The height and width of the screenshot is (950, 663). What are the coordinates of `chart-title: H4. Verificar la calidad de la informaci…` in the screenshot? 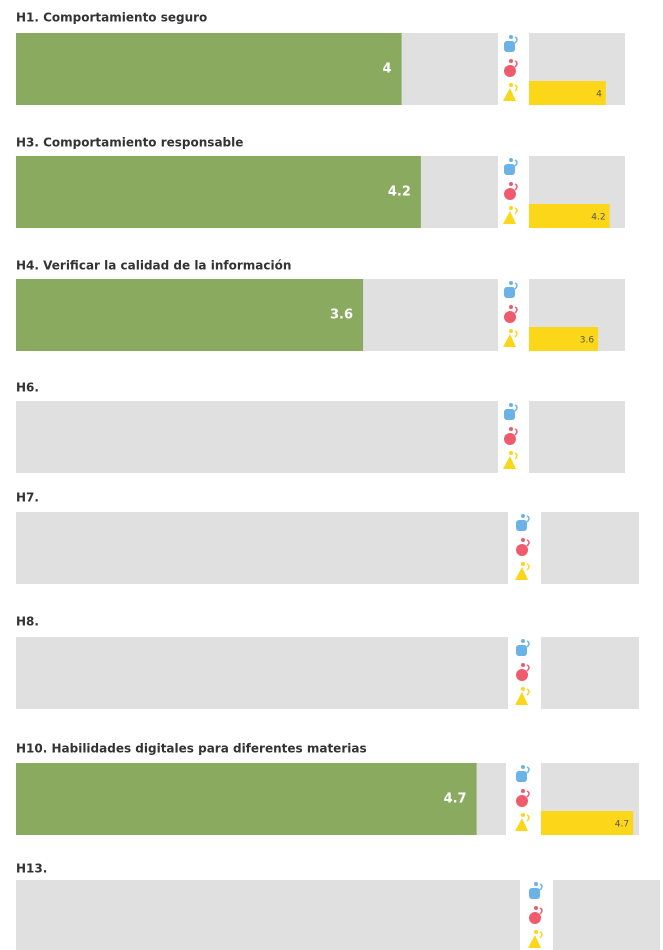 It's located at (153, 266).